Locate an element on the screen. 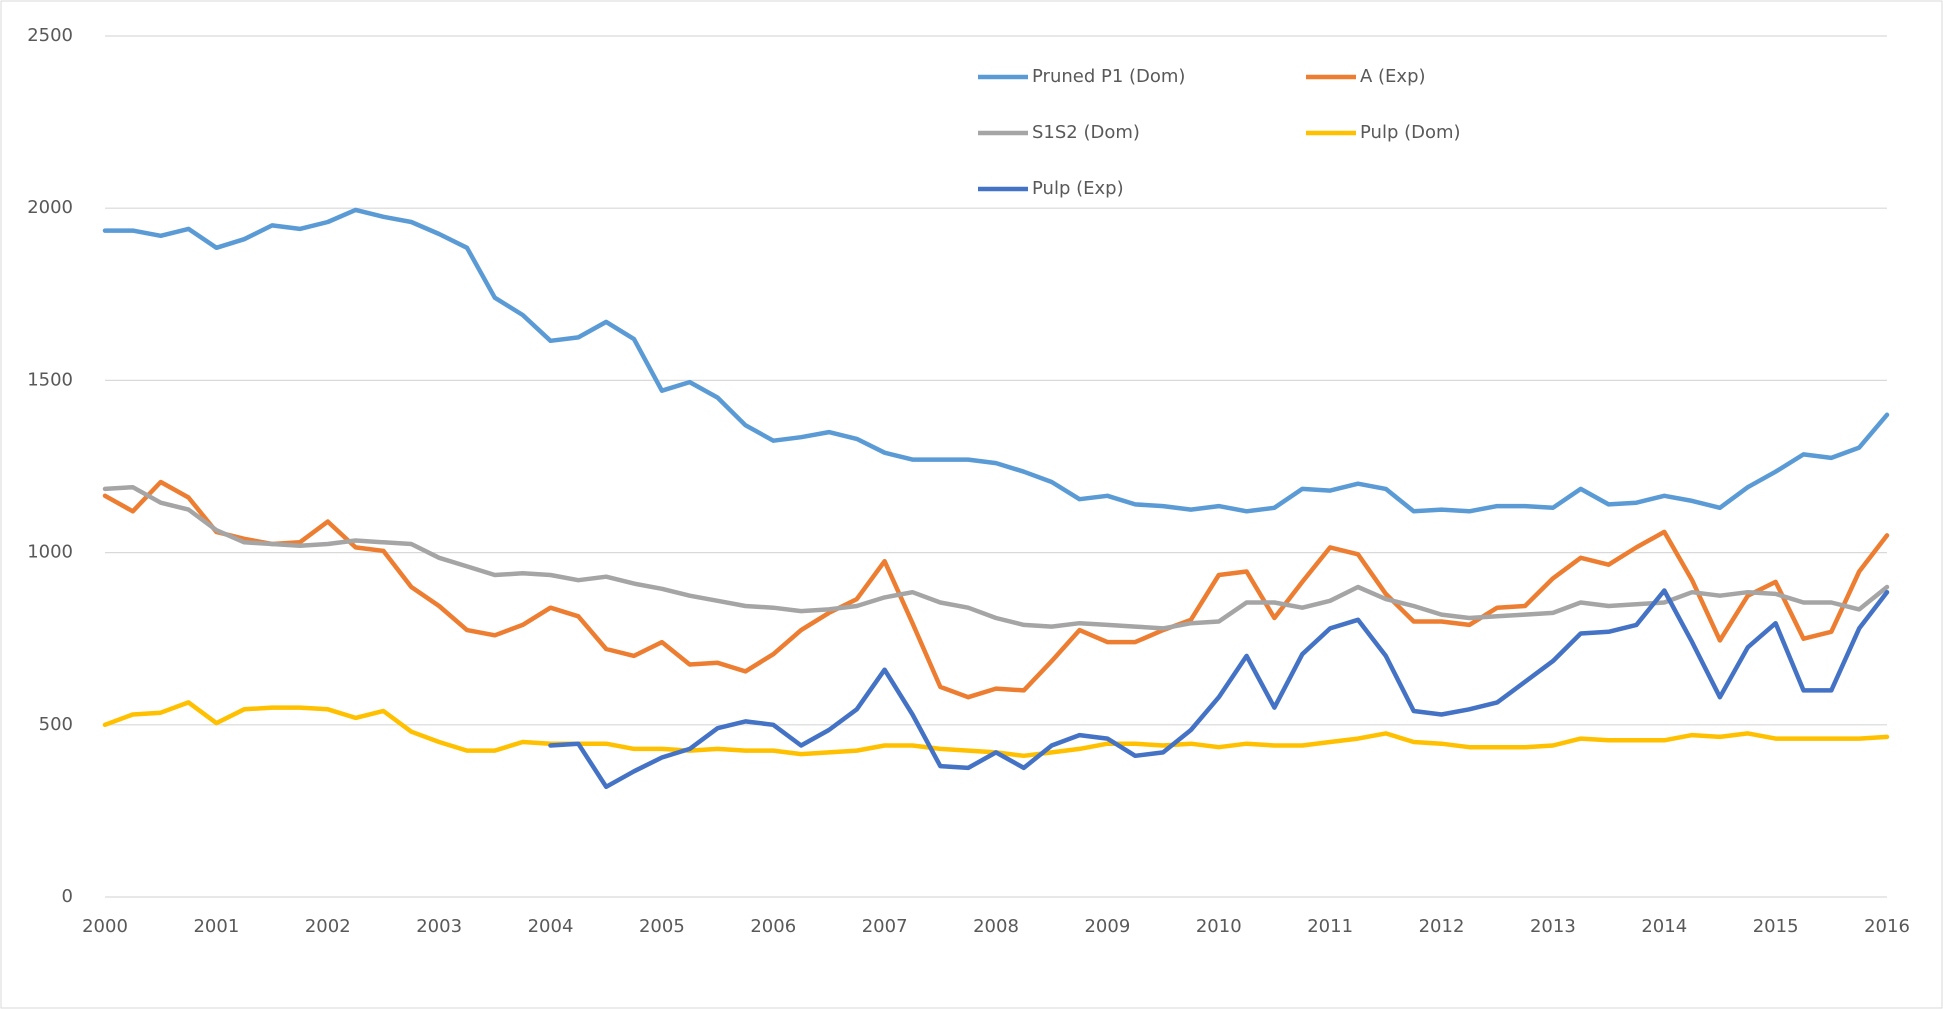 The image size is (1943, 1009). y-tick-label: 500 is located at coordinates (56, 724).